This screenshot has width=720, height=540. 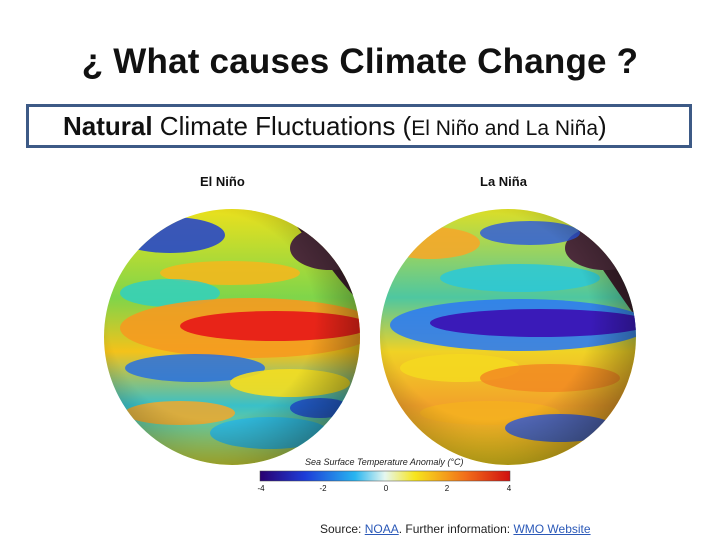 I want to click on scale-tick: 4, so click(x=509, y=488).